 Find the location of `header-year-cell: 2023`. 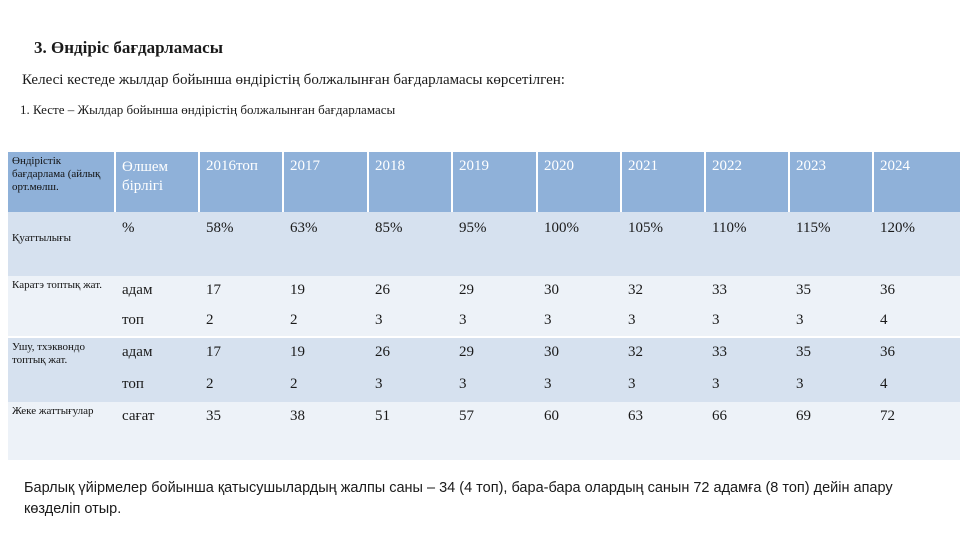

header-year-cell: 2023 is located at coordinates (832, 182).